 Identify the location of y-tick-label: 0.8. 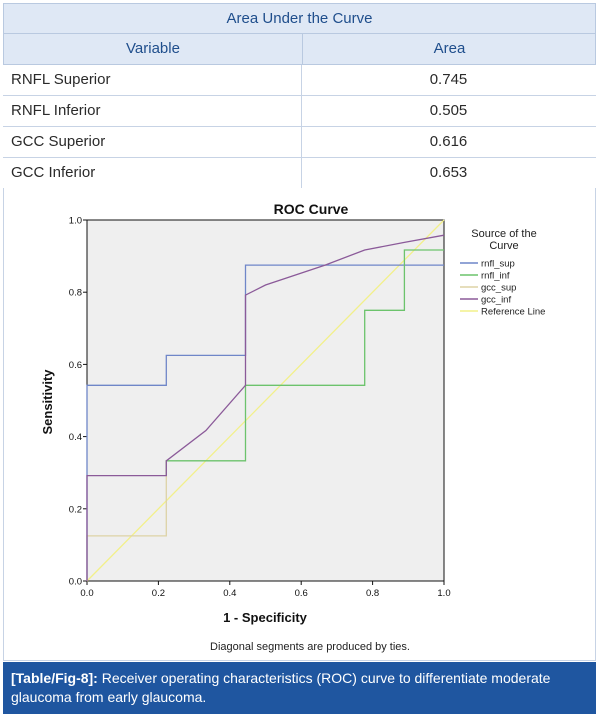
(75, 293).